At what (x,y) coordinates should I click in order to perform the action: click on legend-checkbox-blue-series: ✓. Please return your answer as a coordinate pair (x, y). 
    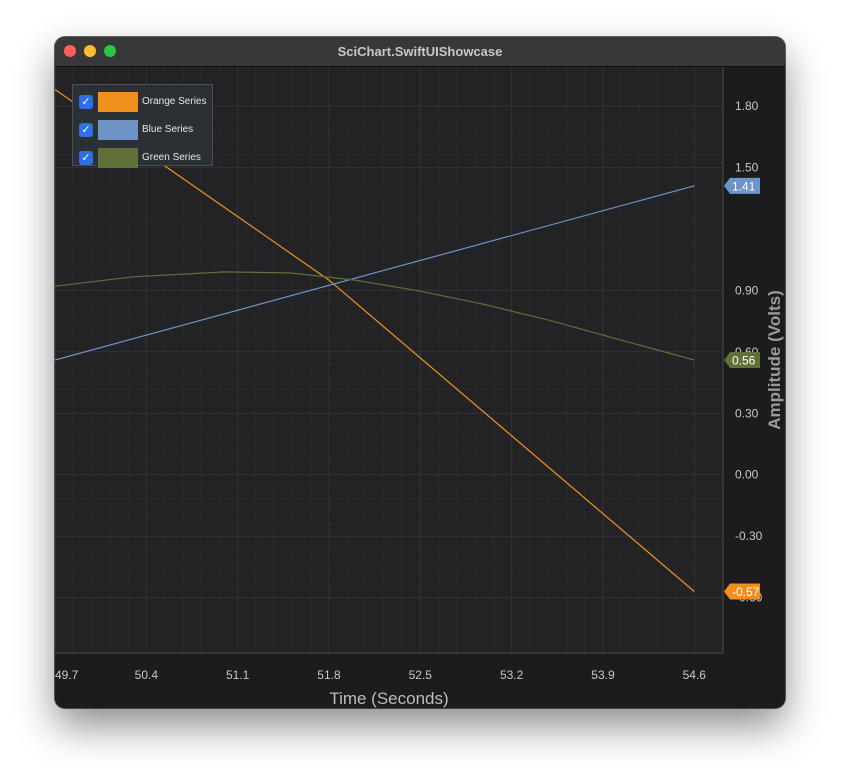
    Looking at the image, I should click on (86, 130).